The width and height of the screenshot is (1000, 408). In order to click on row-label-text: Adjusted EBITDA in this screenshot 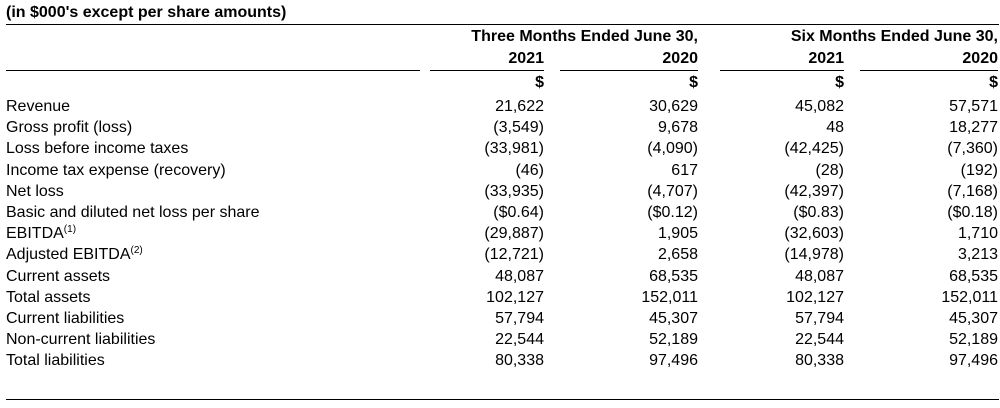, I will do `click(68, 255)`.